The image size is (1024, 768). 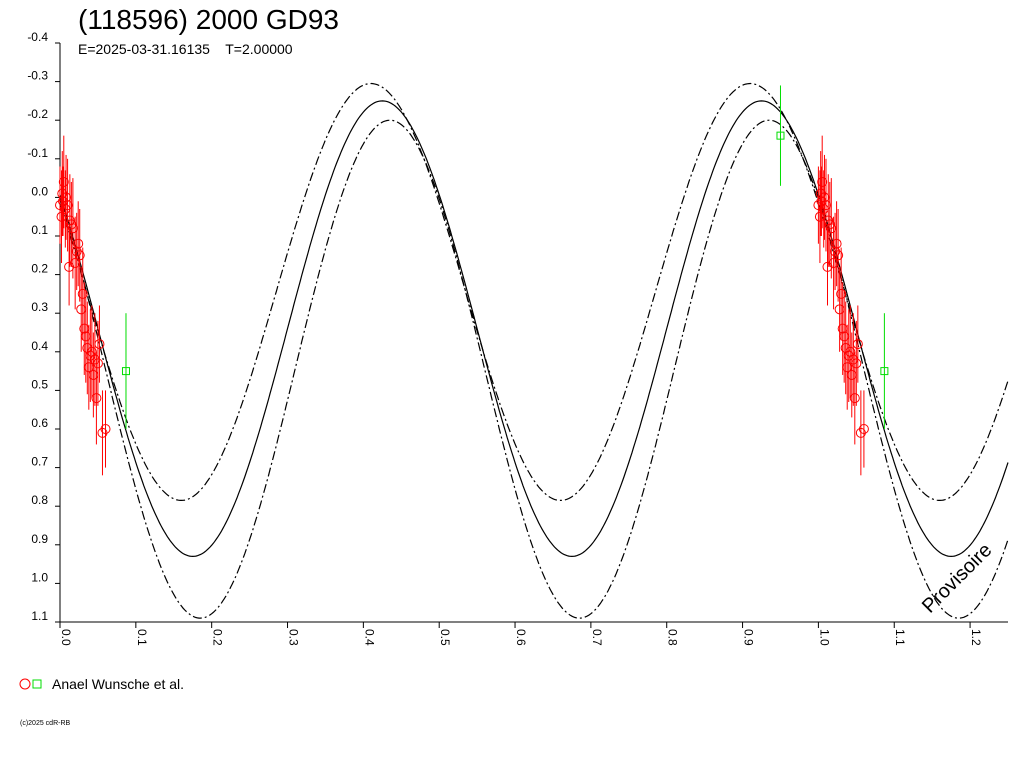 What do you see at coordinates (445, 637) in the screenshot?
I see `x-tick-label: 0.5` at bounding box center [445, 637].